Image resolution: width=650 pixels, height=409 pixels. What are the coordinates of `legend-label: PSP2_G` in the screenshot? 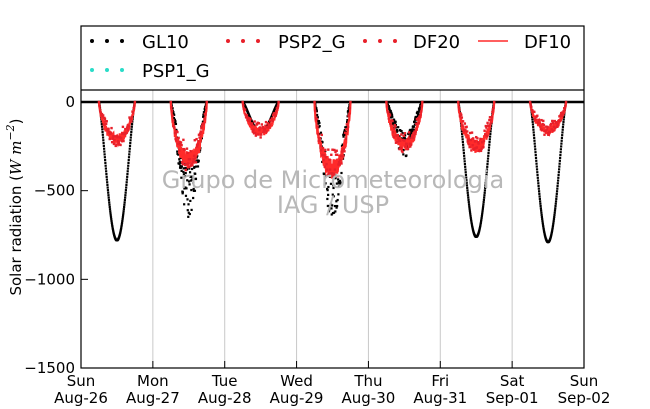 It's located at (312, 42).